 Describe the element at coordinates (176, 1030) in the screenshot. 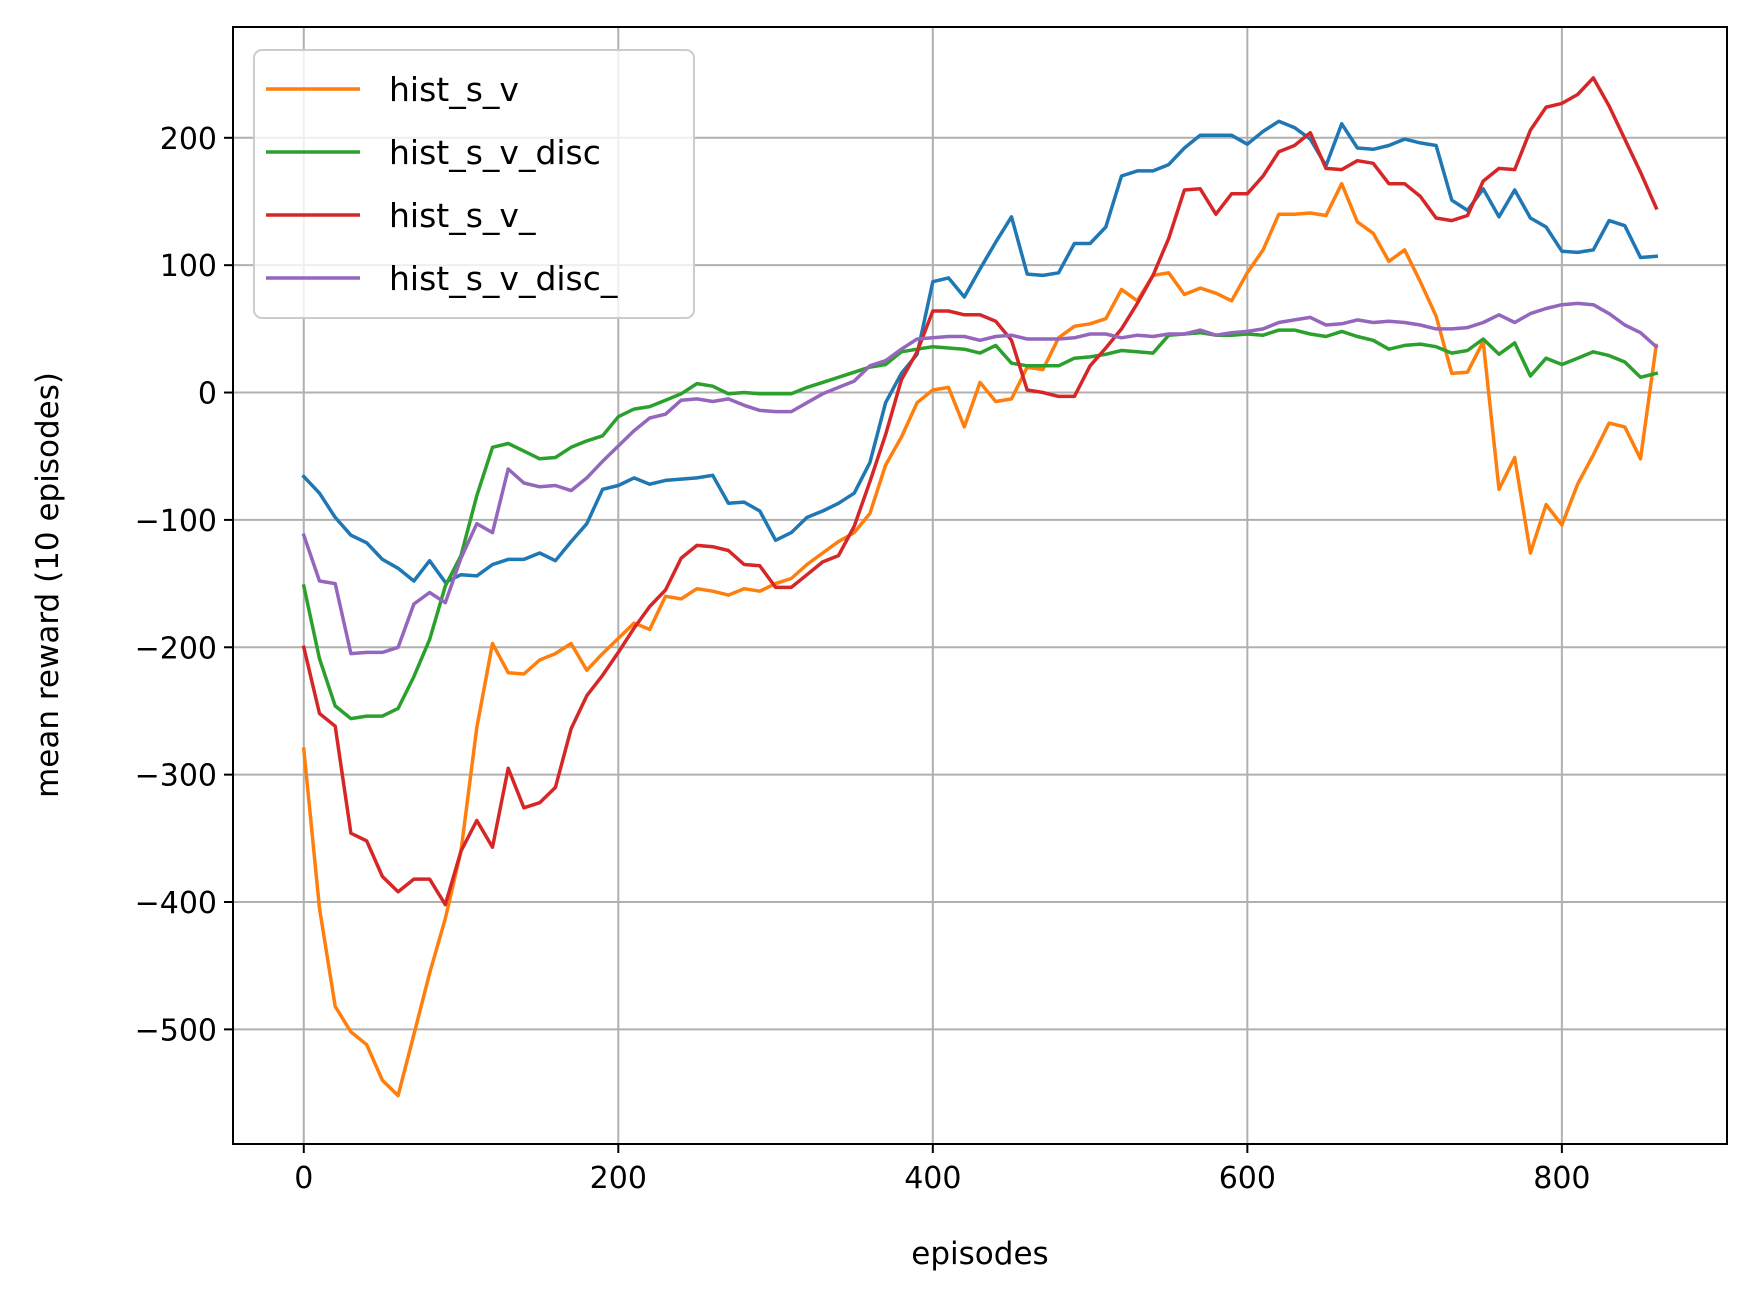

I see `y-tick-label: −500` at that location.